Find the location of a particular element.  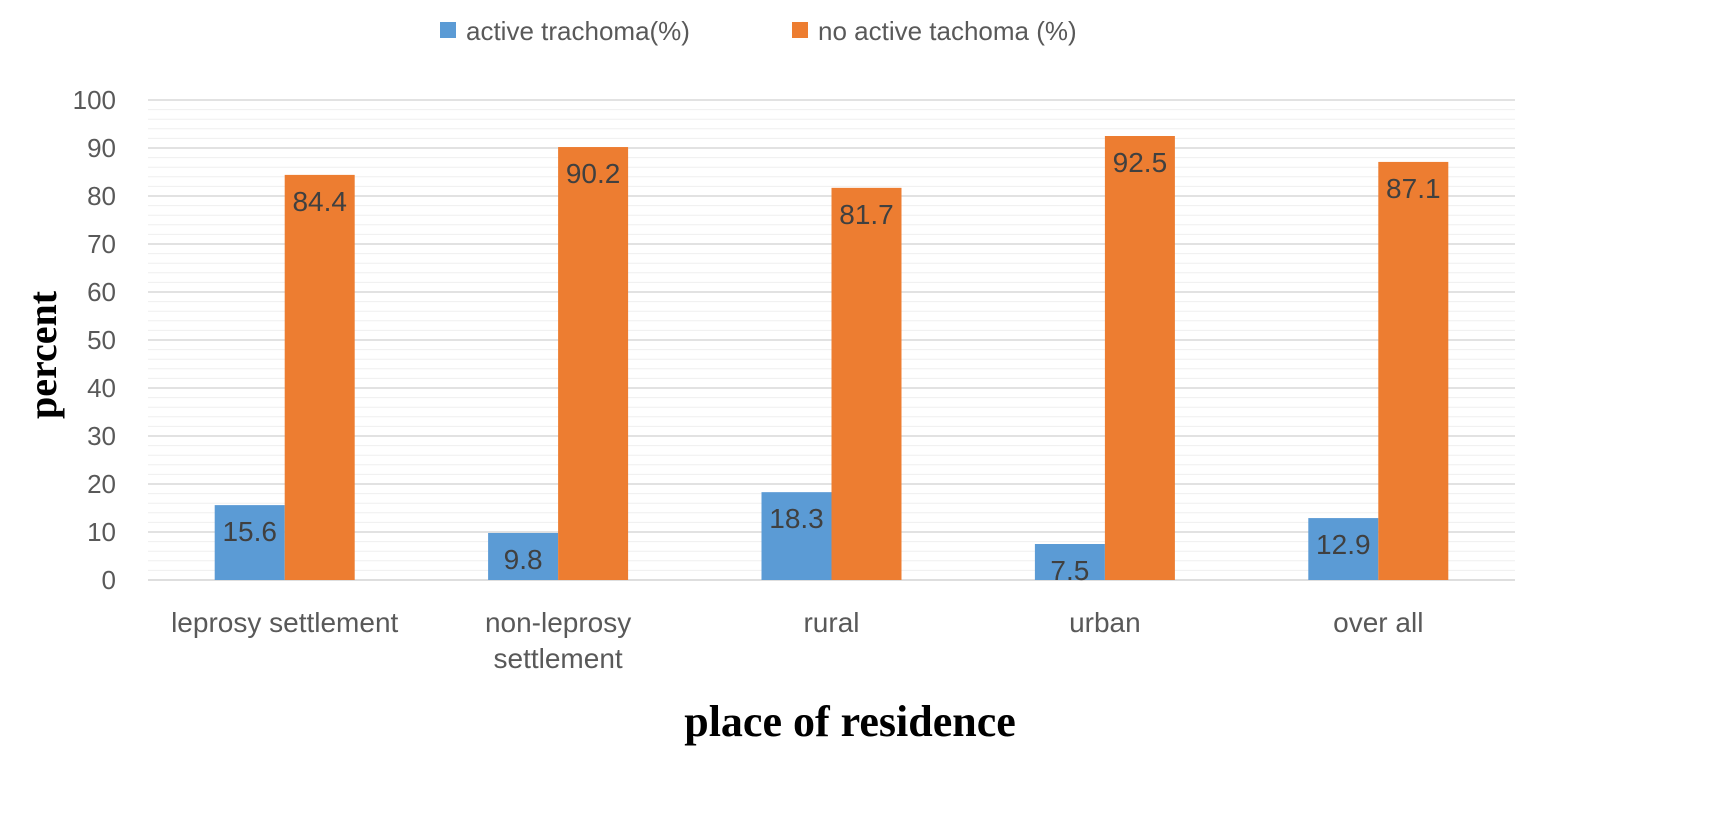

data-label: 92.5 is located at coordinates (1140, 162).